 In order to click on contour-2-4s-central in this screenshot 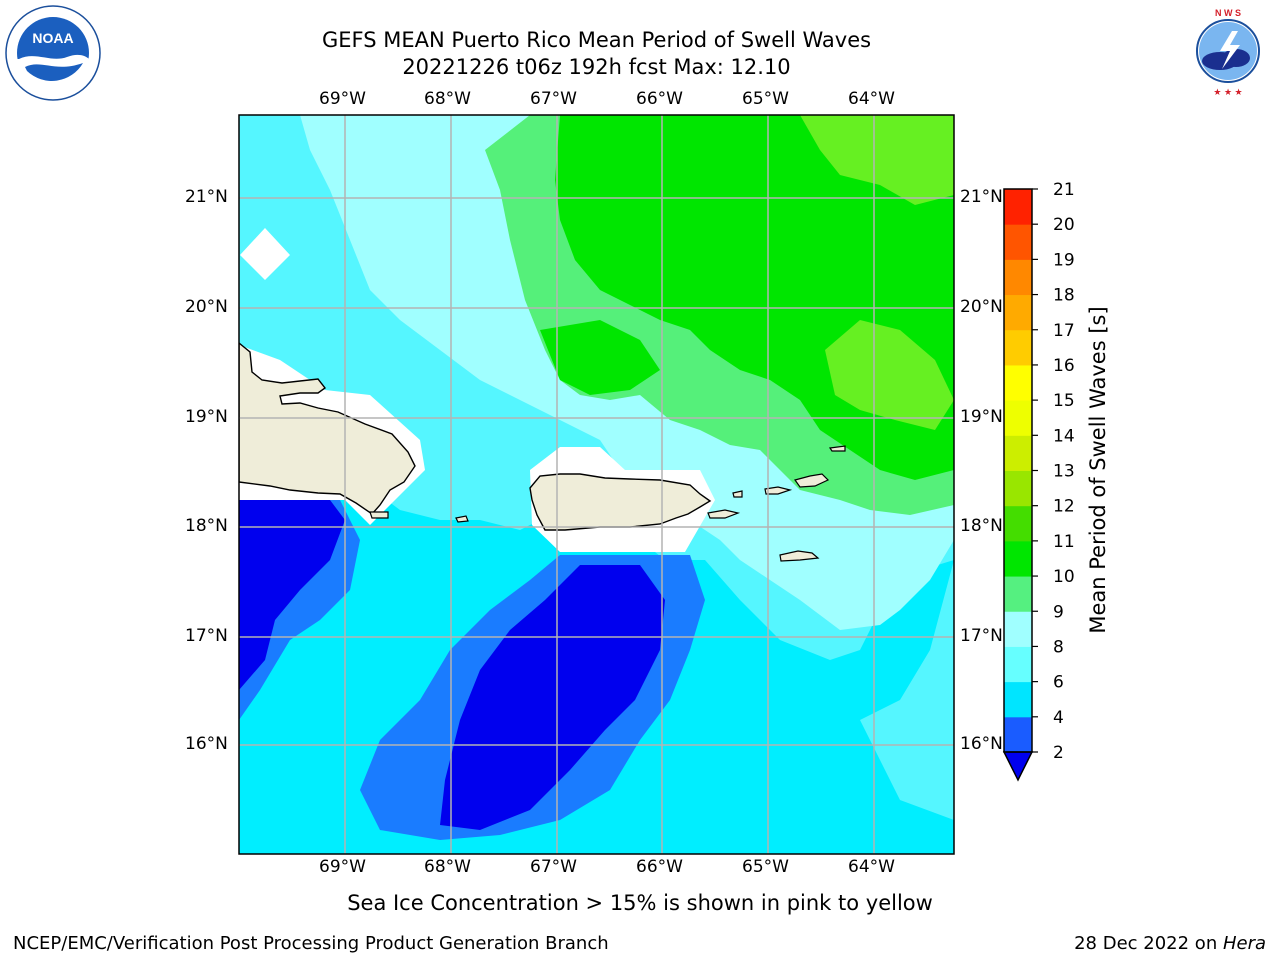, I will do `click(552, 697)`.